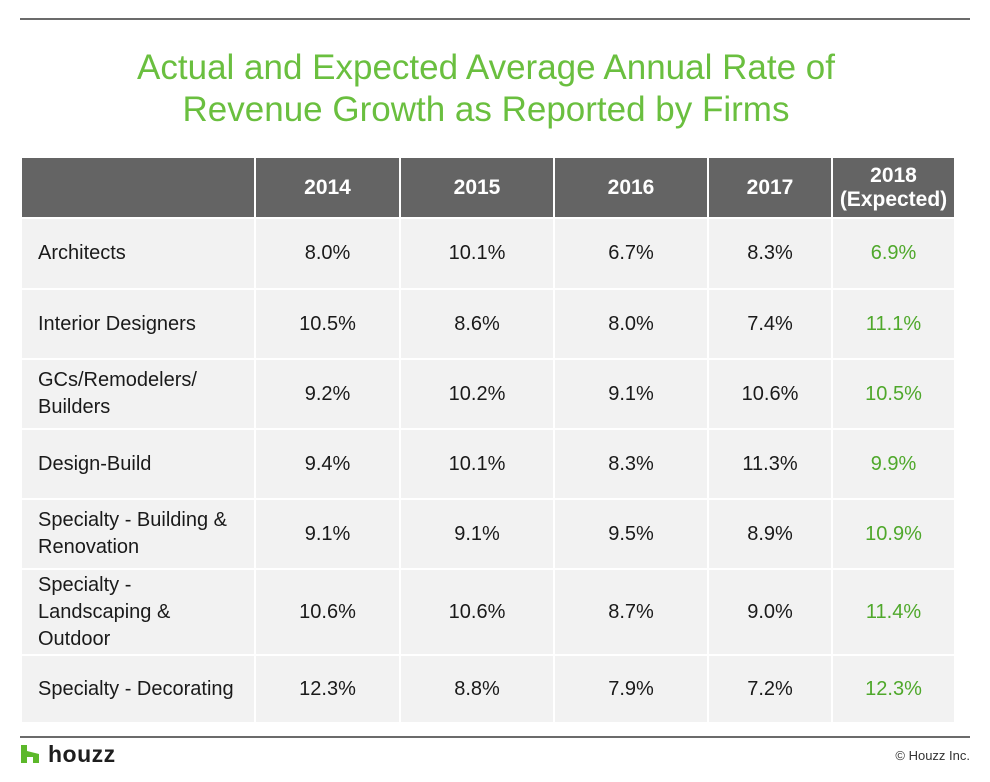  I want to click on header-2018-year: 2018, so click(893, 175).